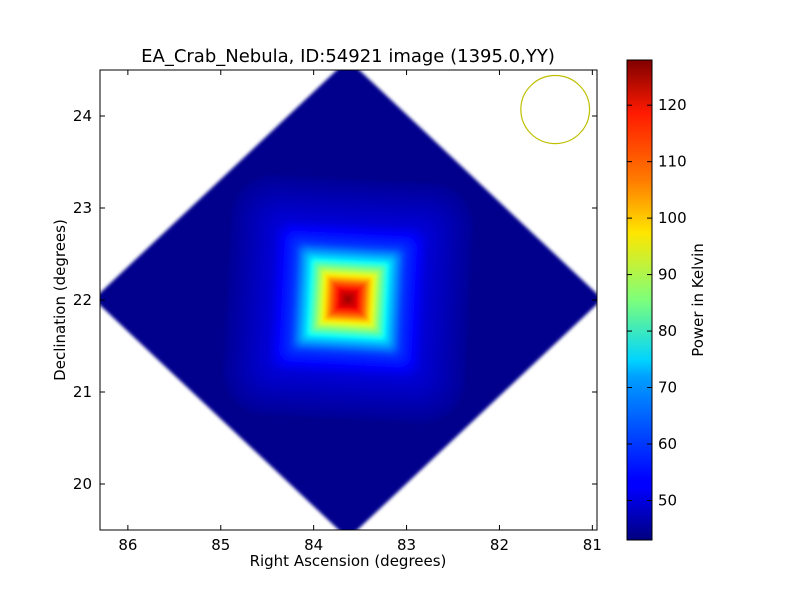 The image size is (800, 604). I want to click on colorbar-tick-label: 110, so click(672, 162).